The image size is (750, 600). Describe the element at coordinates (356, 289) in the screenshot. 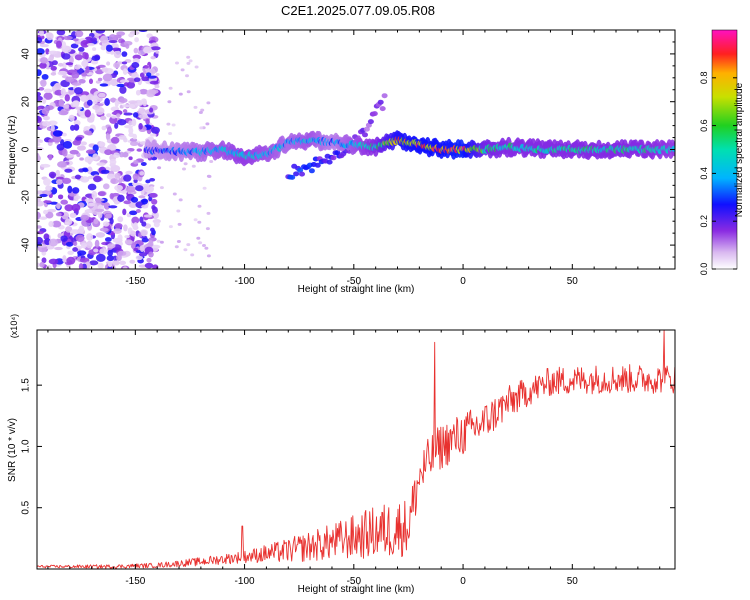

I see `spectrogram-xlabel: Height of straight line (km)` at that location.